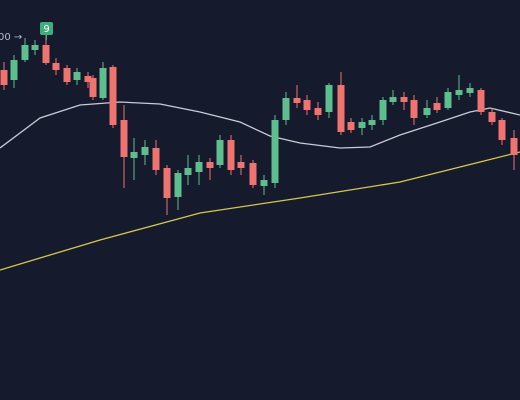 This screenshot has height=400, width=520. I want to click on badge: 9, so click(46, 29).